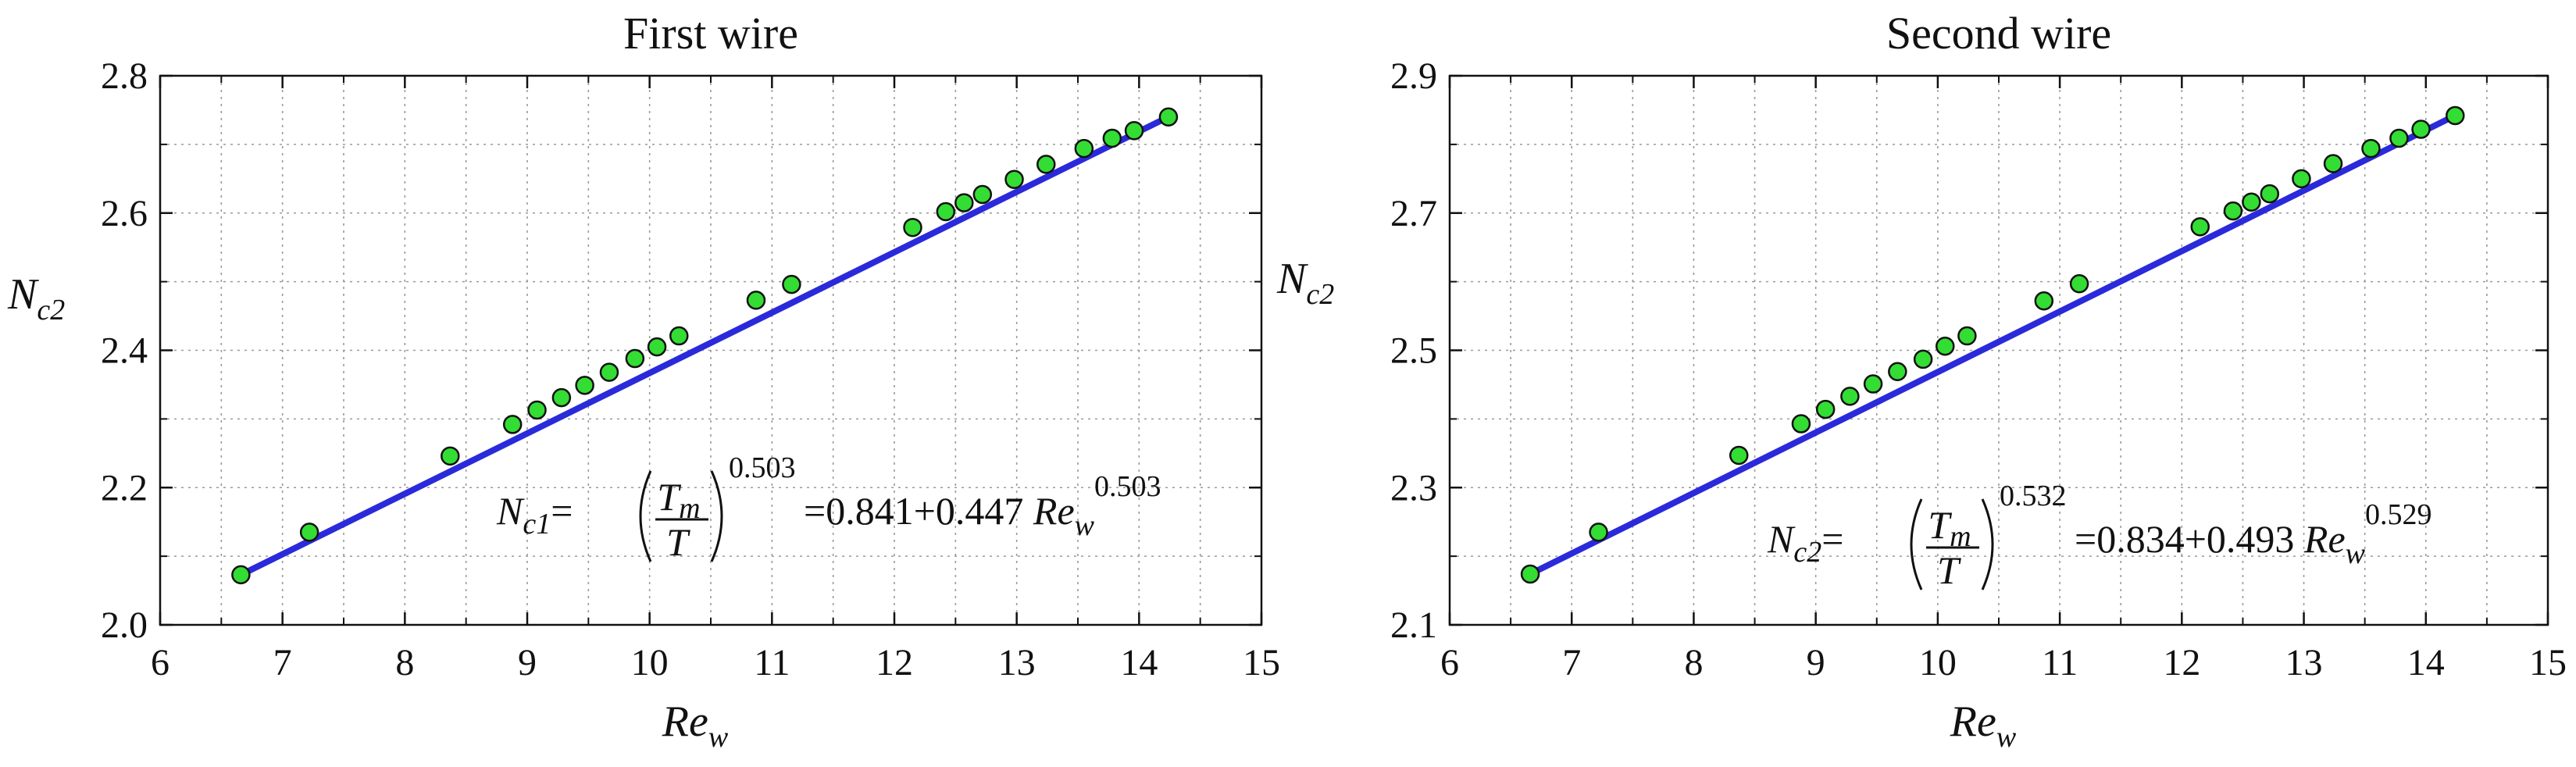 The height and width of the screenshot is (767, 2576). What do you see at coordinates (124, 351) in the screenshot?
I see `y-tick-label: 2.4` at bounding box center [124, 351].